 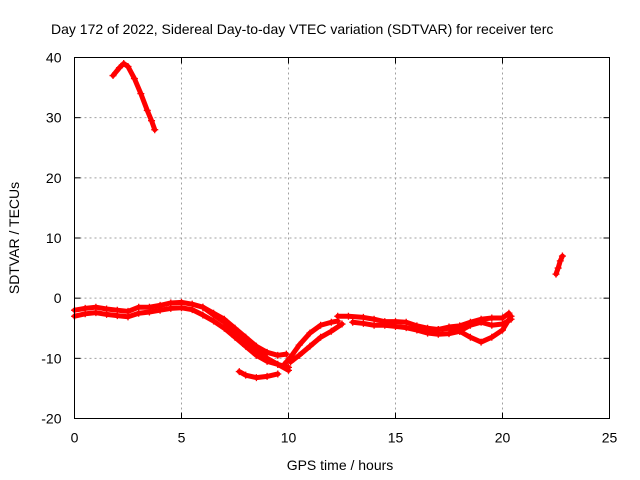 I want to click on x-tick-label: 25, so click(x=610, y=438).